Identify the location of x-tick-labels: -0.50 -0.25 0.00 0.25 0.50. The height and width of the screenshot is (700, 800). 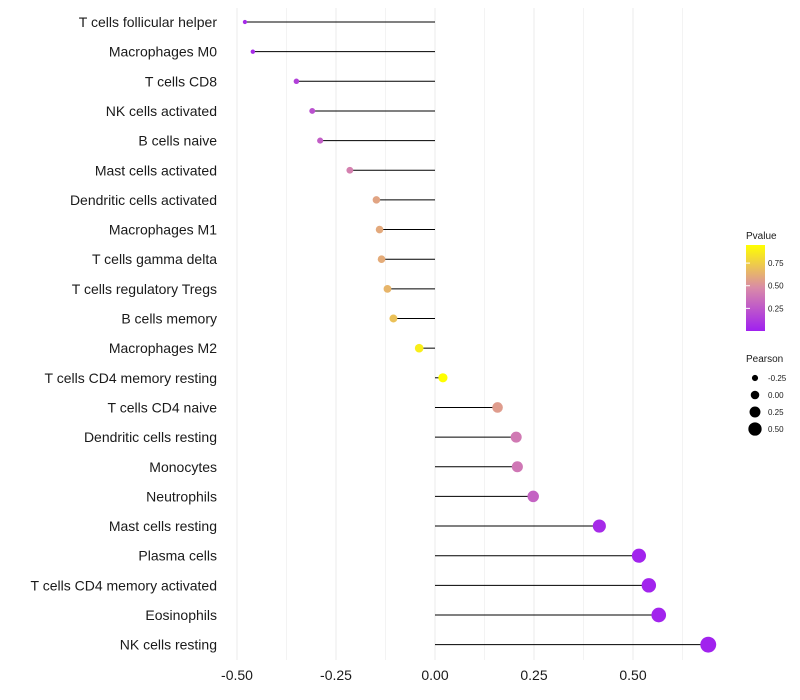
(434, 675).